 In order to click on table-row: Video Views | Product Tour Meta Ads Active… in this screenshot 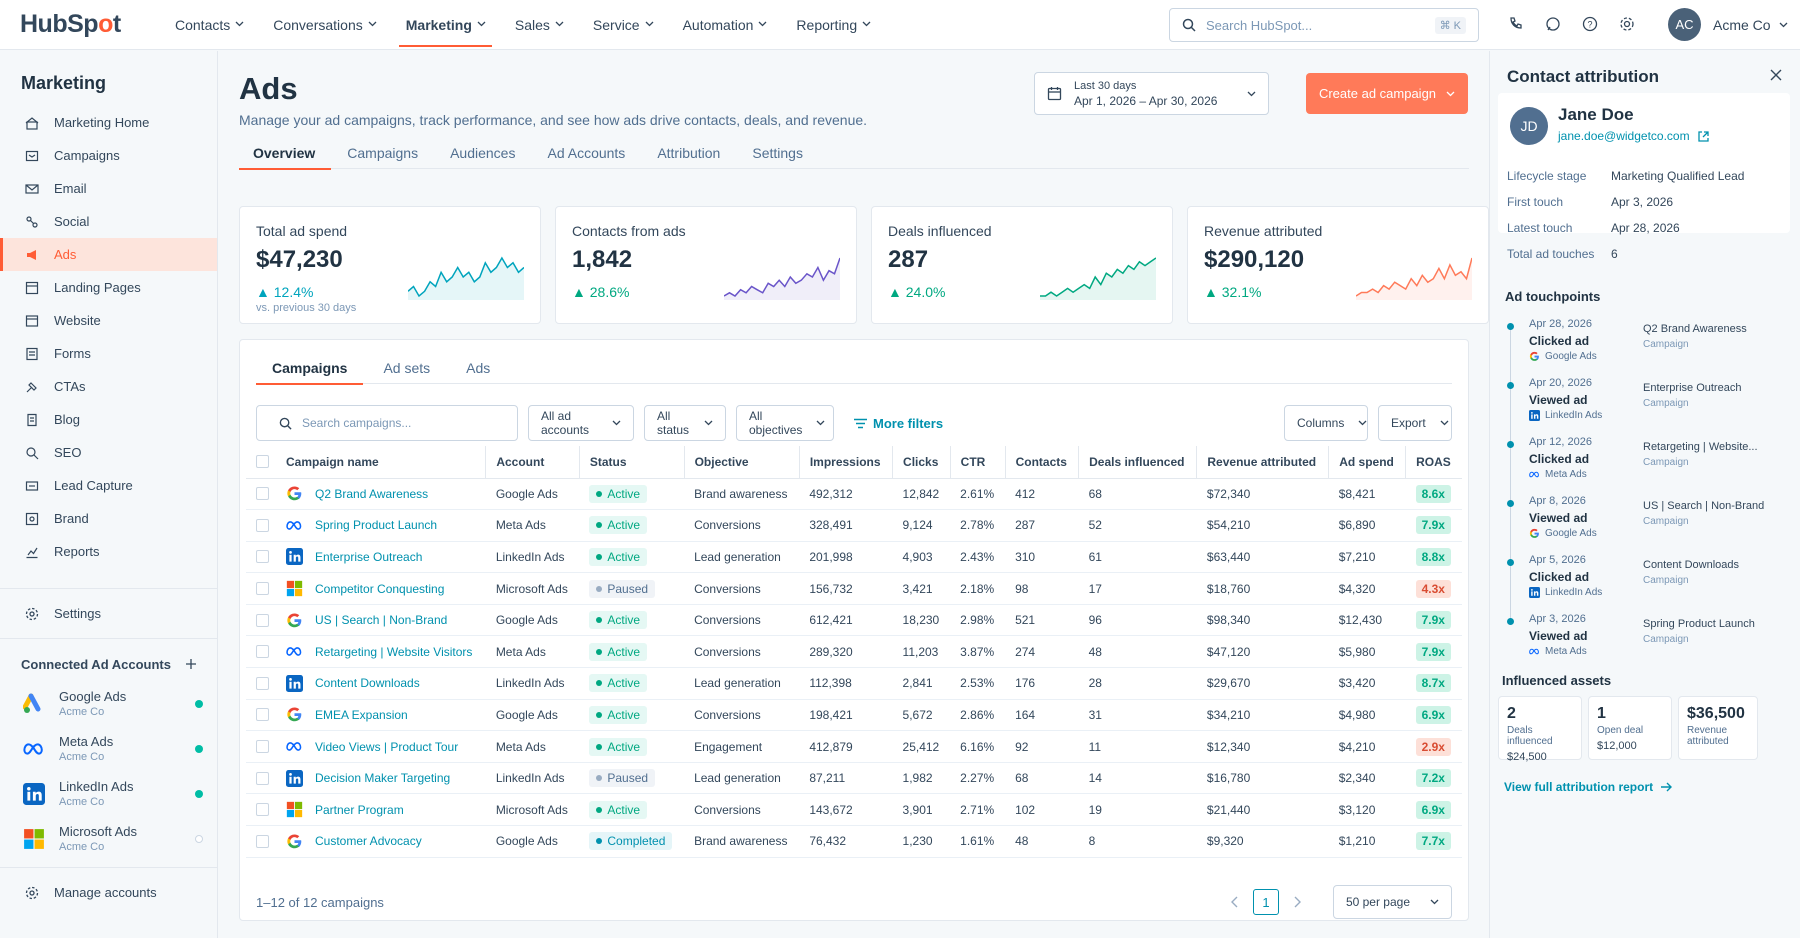, I will do `click(854, 746)`.